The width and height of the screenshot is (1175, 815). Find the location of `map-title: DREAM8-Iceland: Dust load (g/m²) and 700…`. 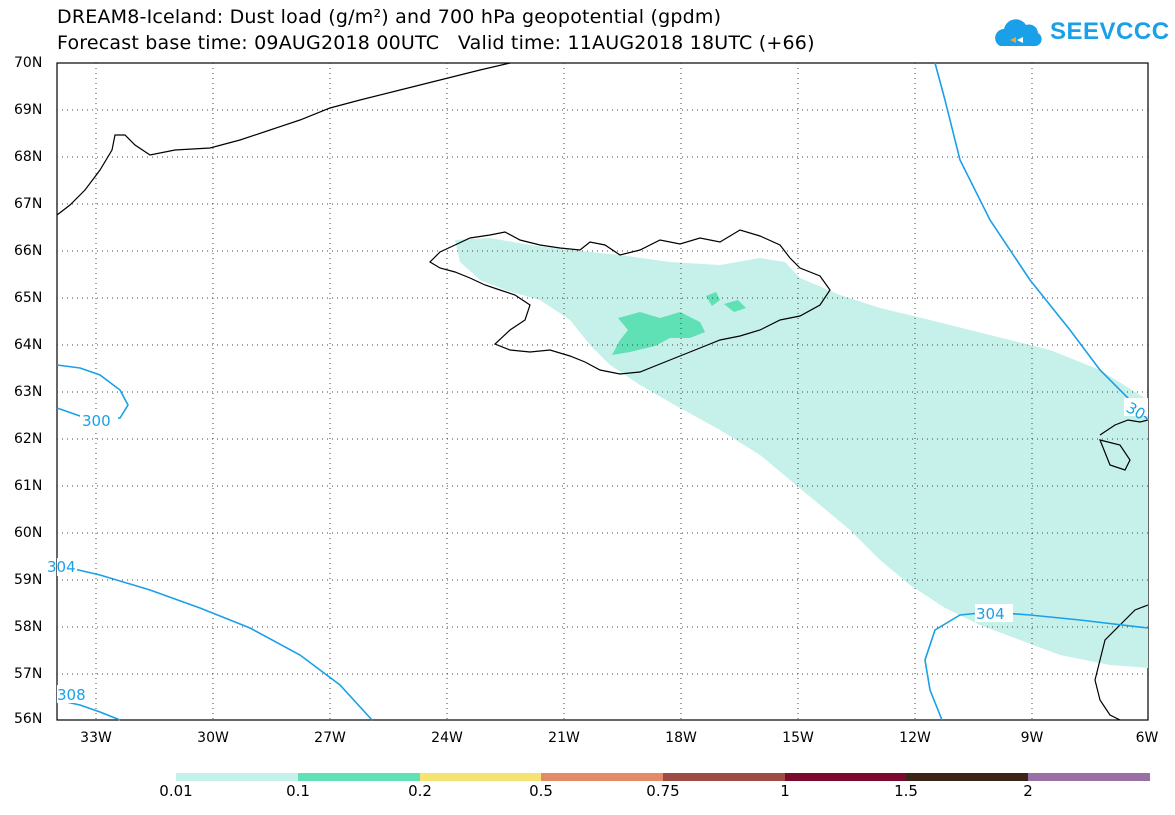

map-title: DREAM8-Iceland: Dust load (g/m²) and 700… is located at coordinates (389, 17).